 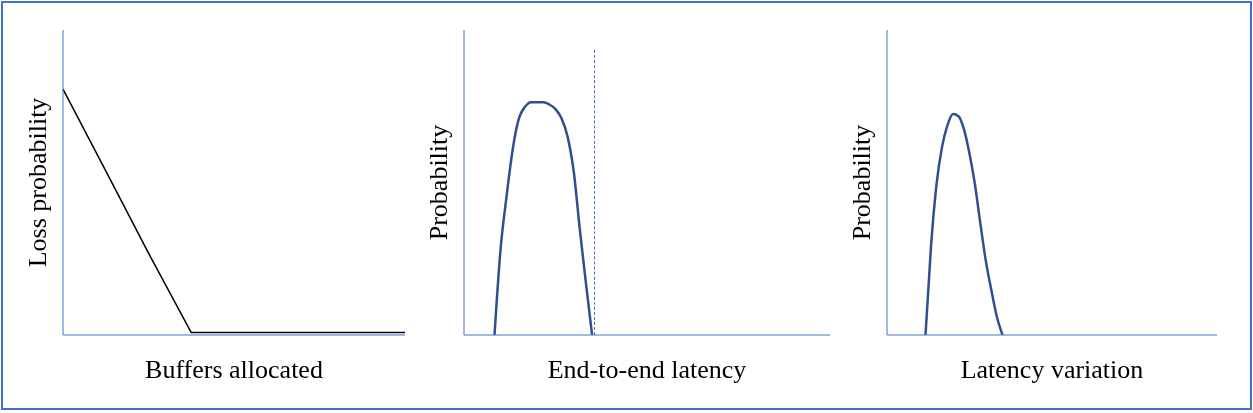 What do you see at coordinates (1052, 369) in the screenshot?
I see `x-axis-title: Latency variation` at bounding box center [1052, 369].